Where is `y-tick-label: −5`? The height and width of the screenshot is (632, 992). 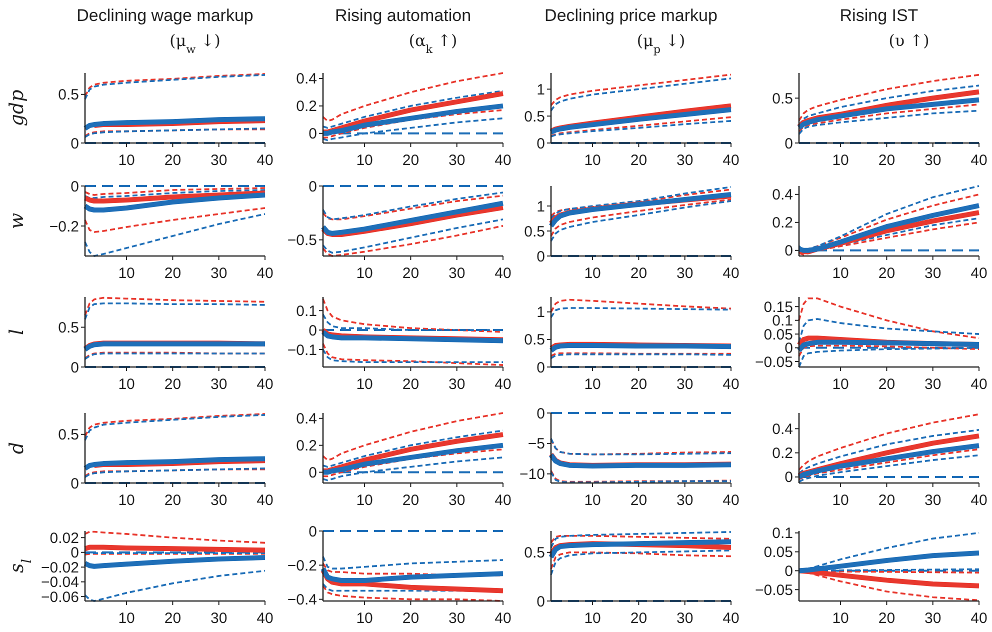
y-tick-label: −5 is located at coordinates (536, 444).